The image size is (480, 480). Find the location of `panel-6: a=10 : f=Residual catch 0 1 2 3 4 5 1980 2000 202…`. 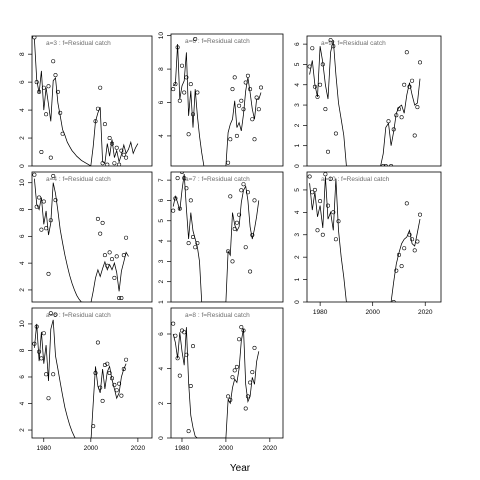

panel-6: a=10 : f=Residual catch 0 1 2 3 4 5 1980 2000 202… is located at coordinates (368, 243).